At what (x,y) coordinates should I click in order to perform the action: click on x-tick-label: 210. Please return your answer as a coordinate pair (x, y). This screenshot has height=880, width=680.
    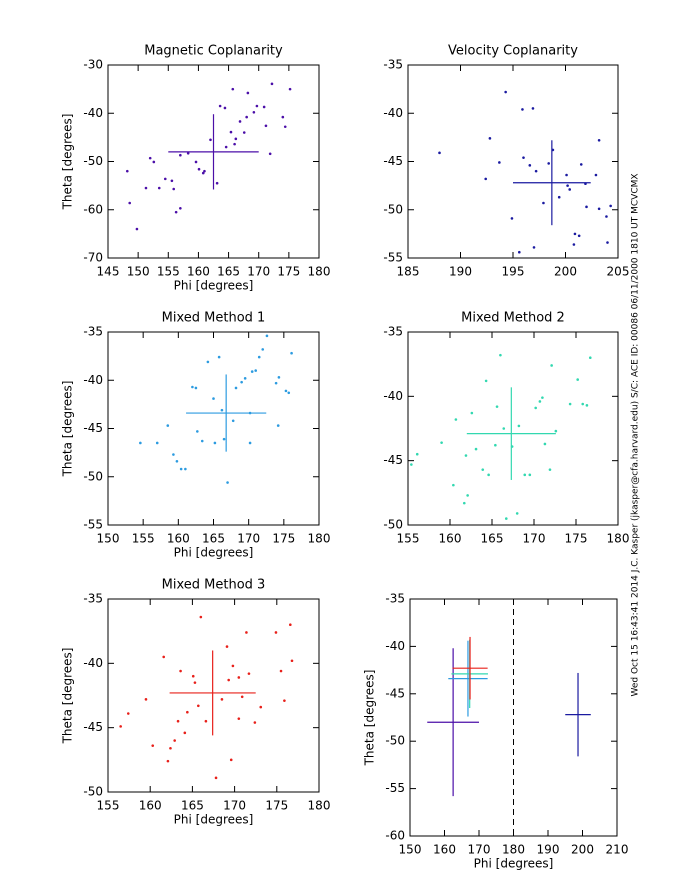
    Looking at the image, I should click on (617, 850).